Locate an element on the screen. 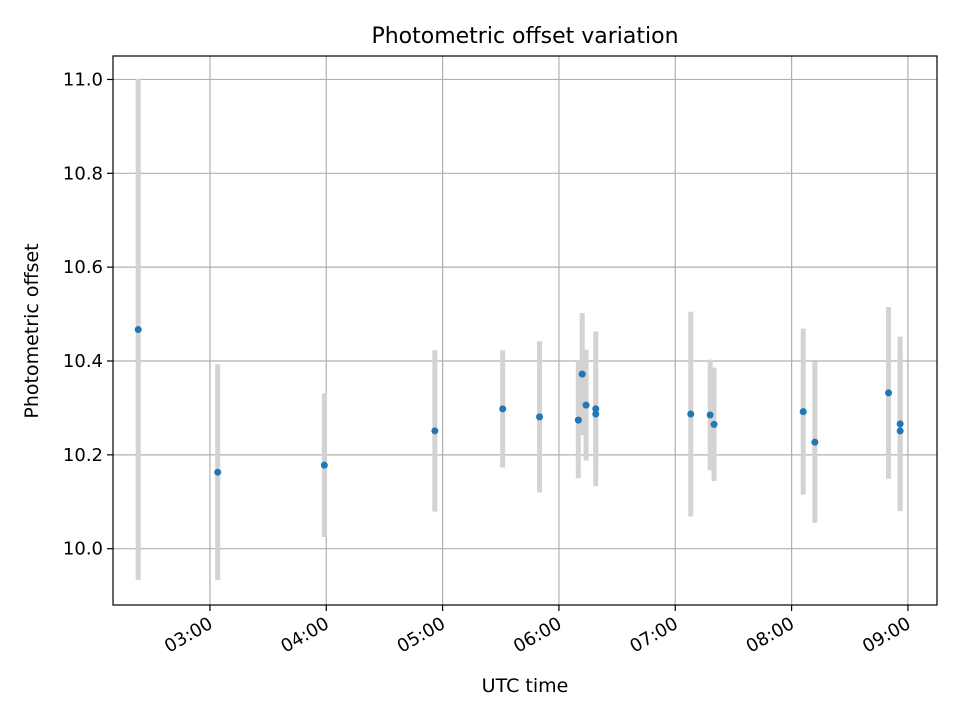 Image resolution: width=960 pixels, height=720 pixels. y-tick-label: 10.8 is located at coordinates (83, 173).